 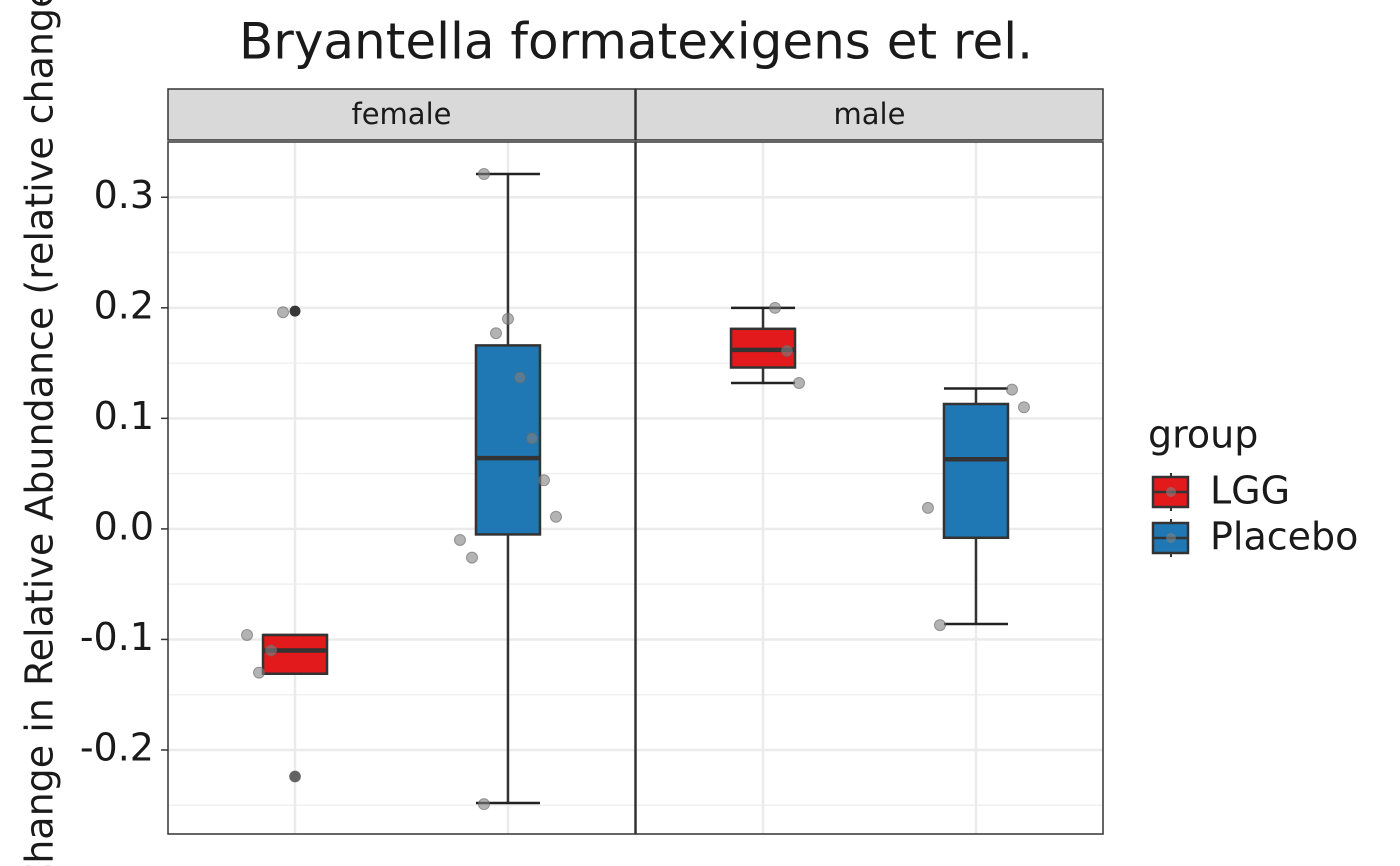 I want to click on outlier, so click(x=295, y=311).